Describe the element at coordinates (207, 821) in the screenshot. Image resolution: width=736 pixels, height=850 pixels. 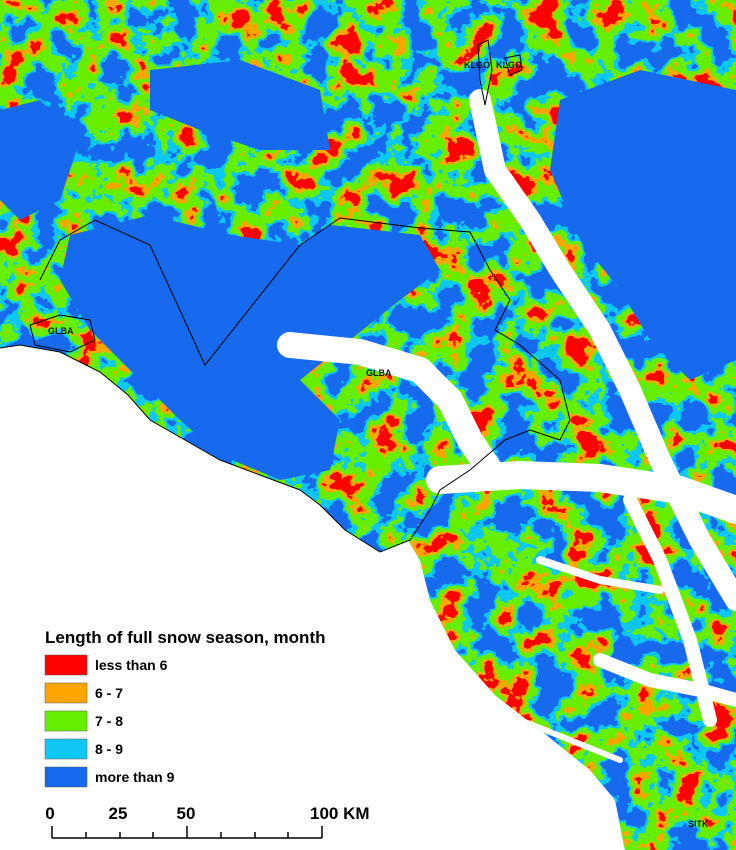
I see `scale-bar: 0 25 50 100 KM` at that location.